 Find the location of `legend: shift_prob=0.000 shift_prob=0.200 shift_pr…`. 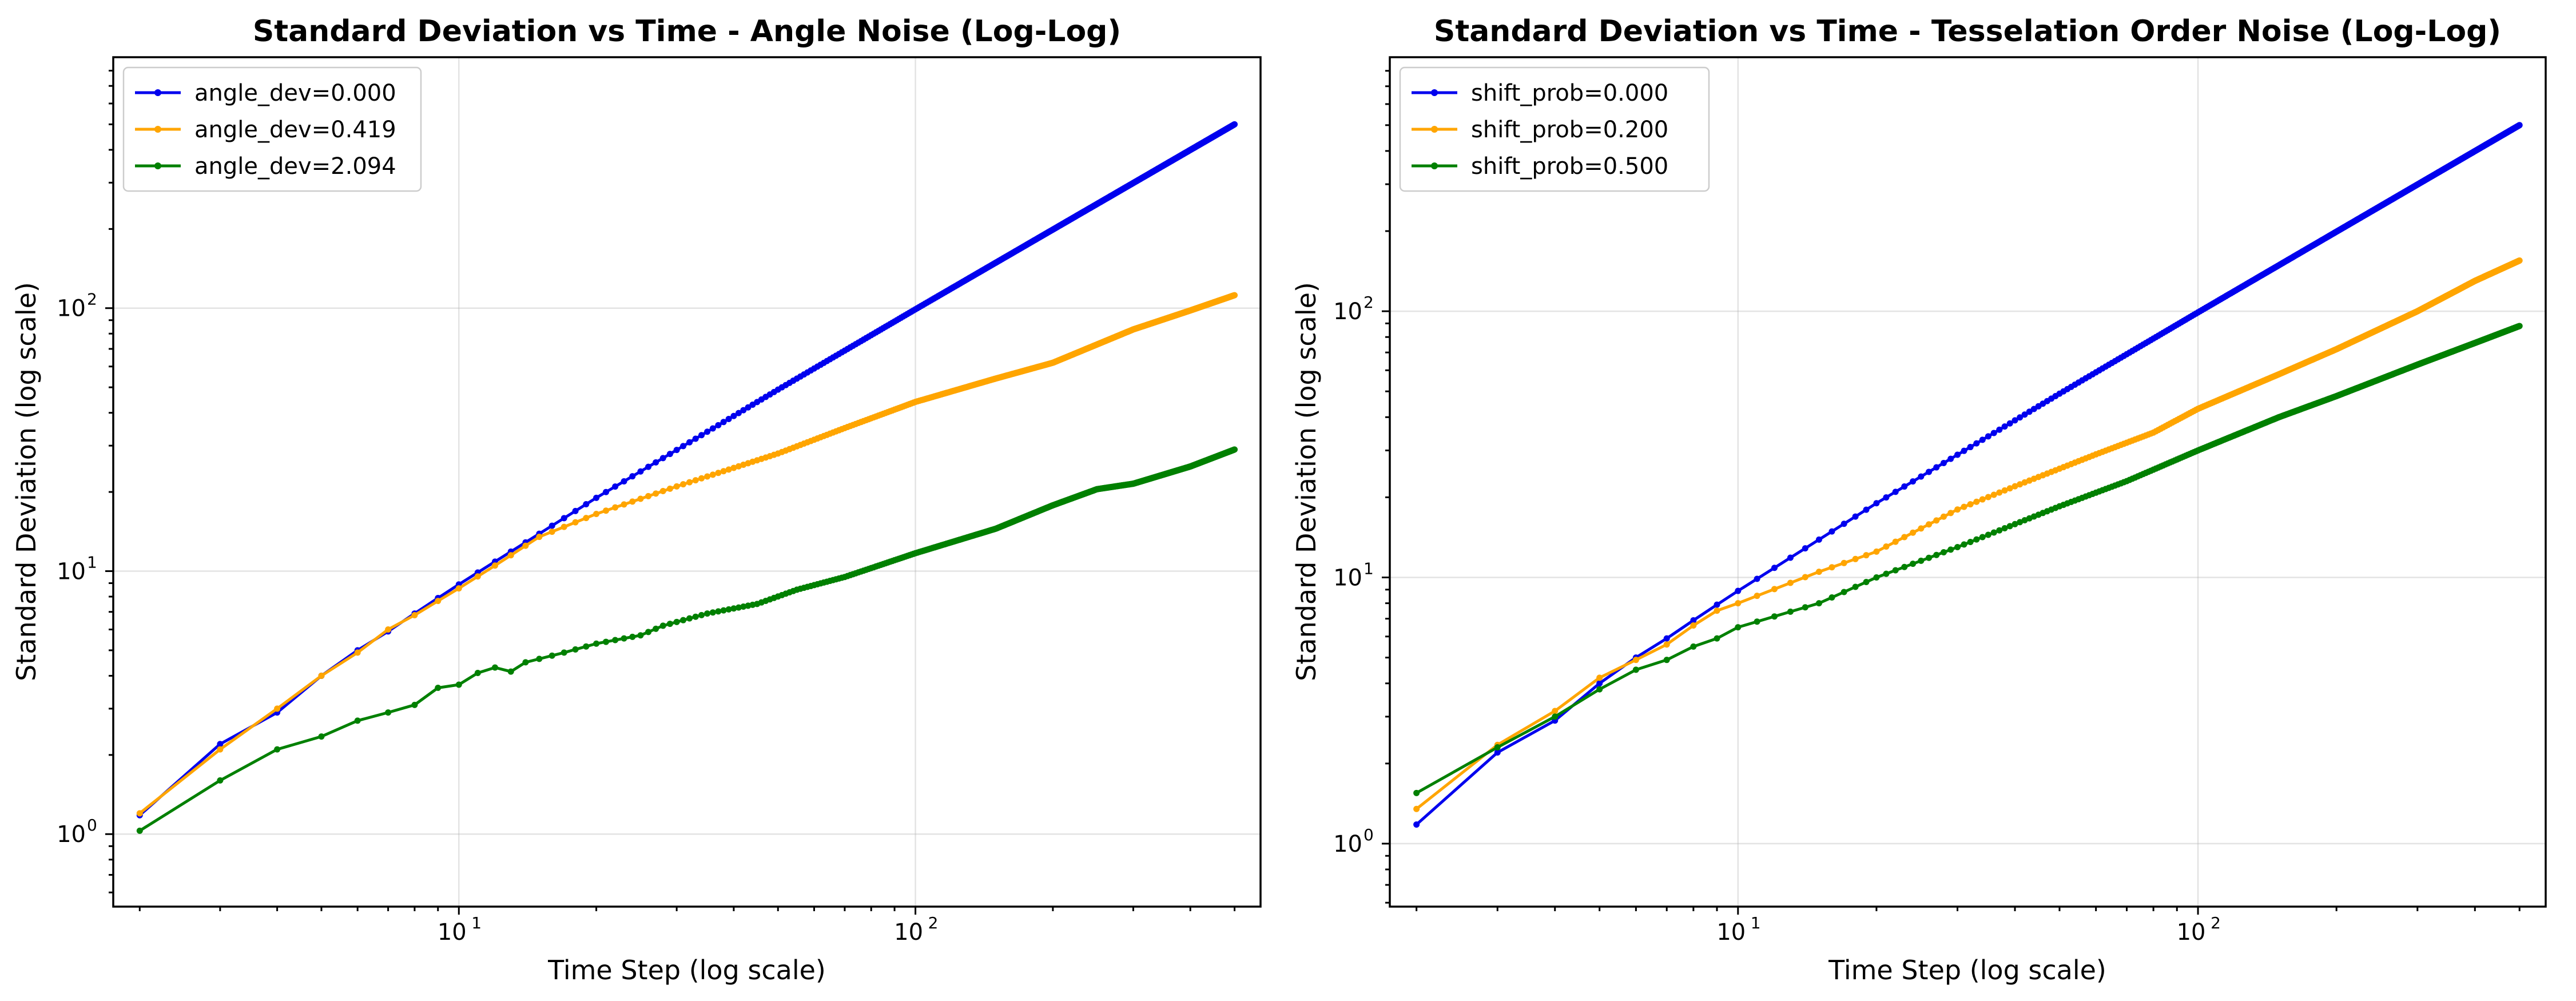

legend: shift_prob=0.000 shift_prob=0.200 shift_pr… is located at coordinates (1554, 129).